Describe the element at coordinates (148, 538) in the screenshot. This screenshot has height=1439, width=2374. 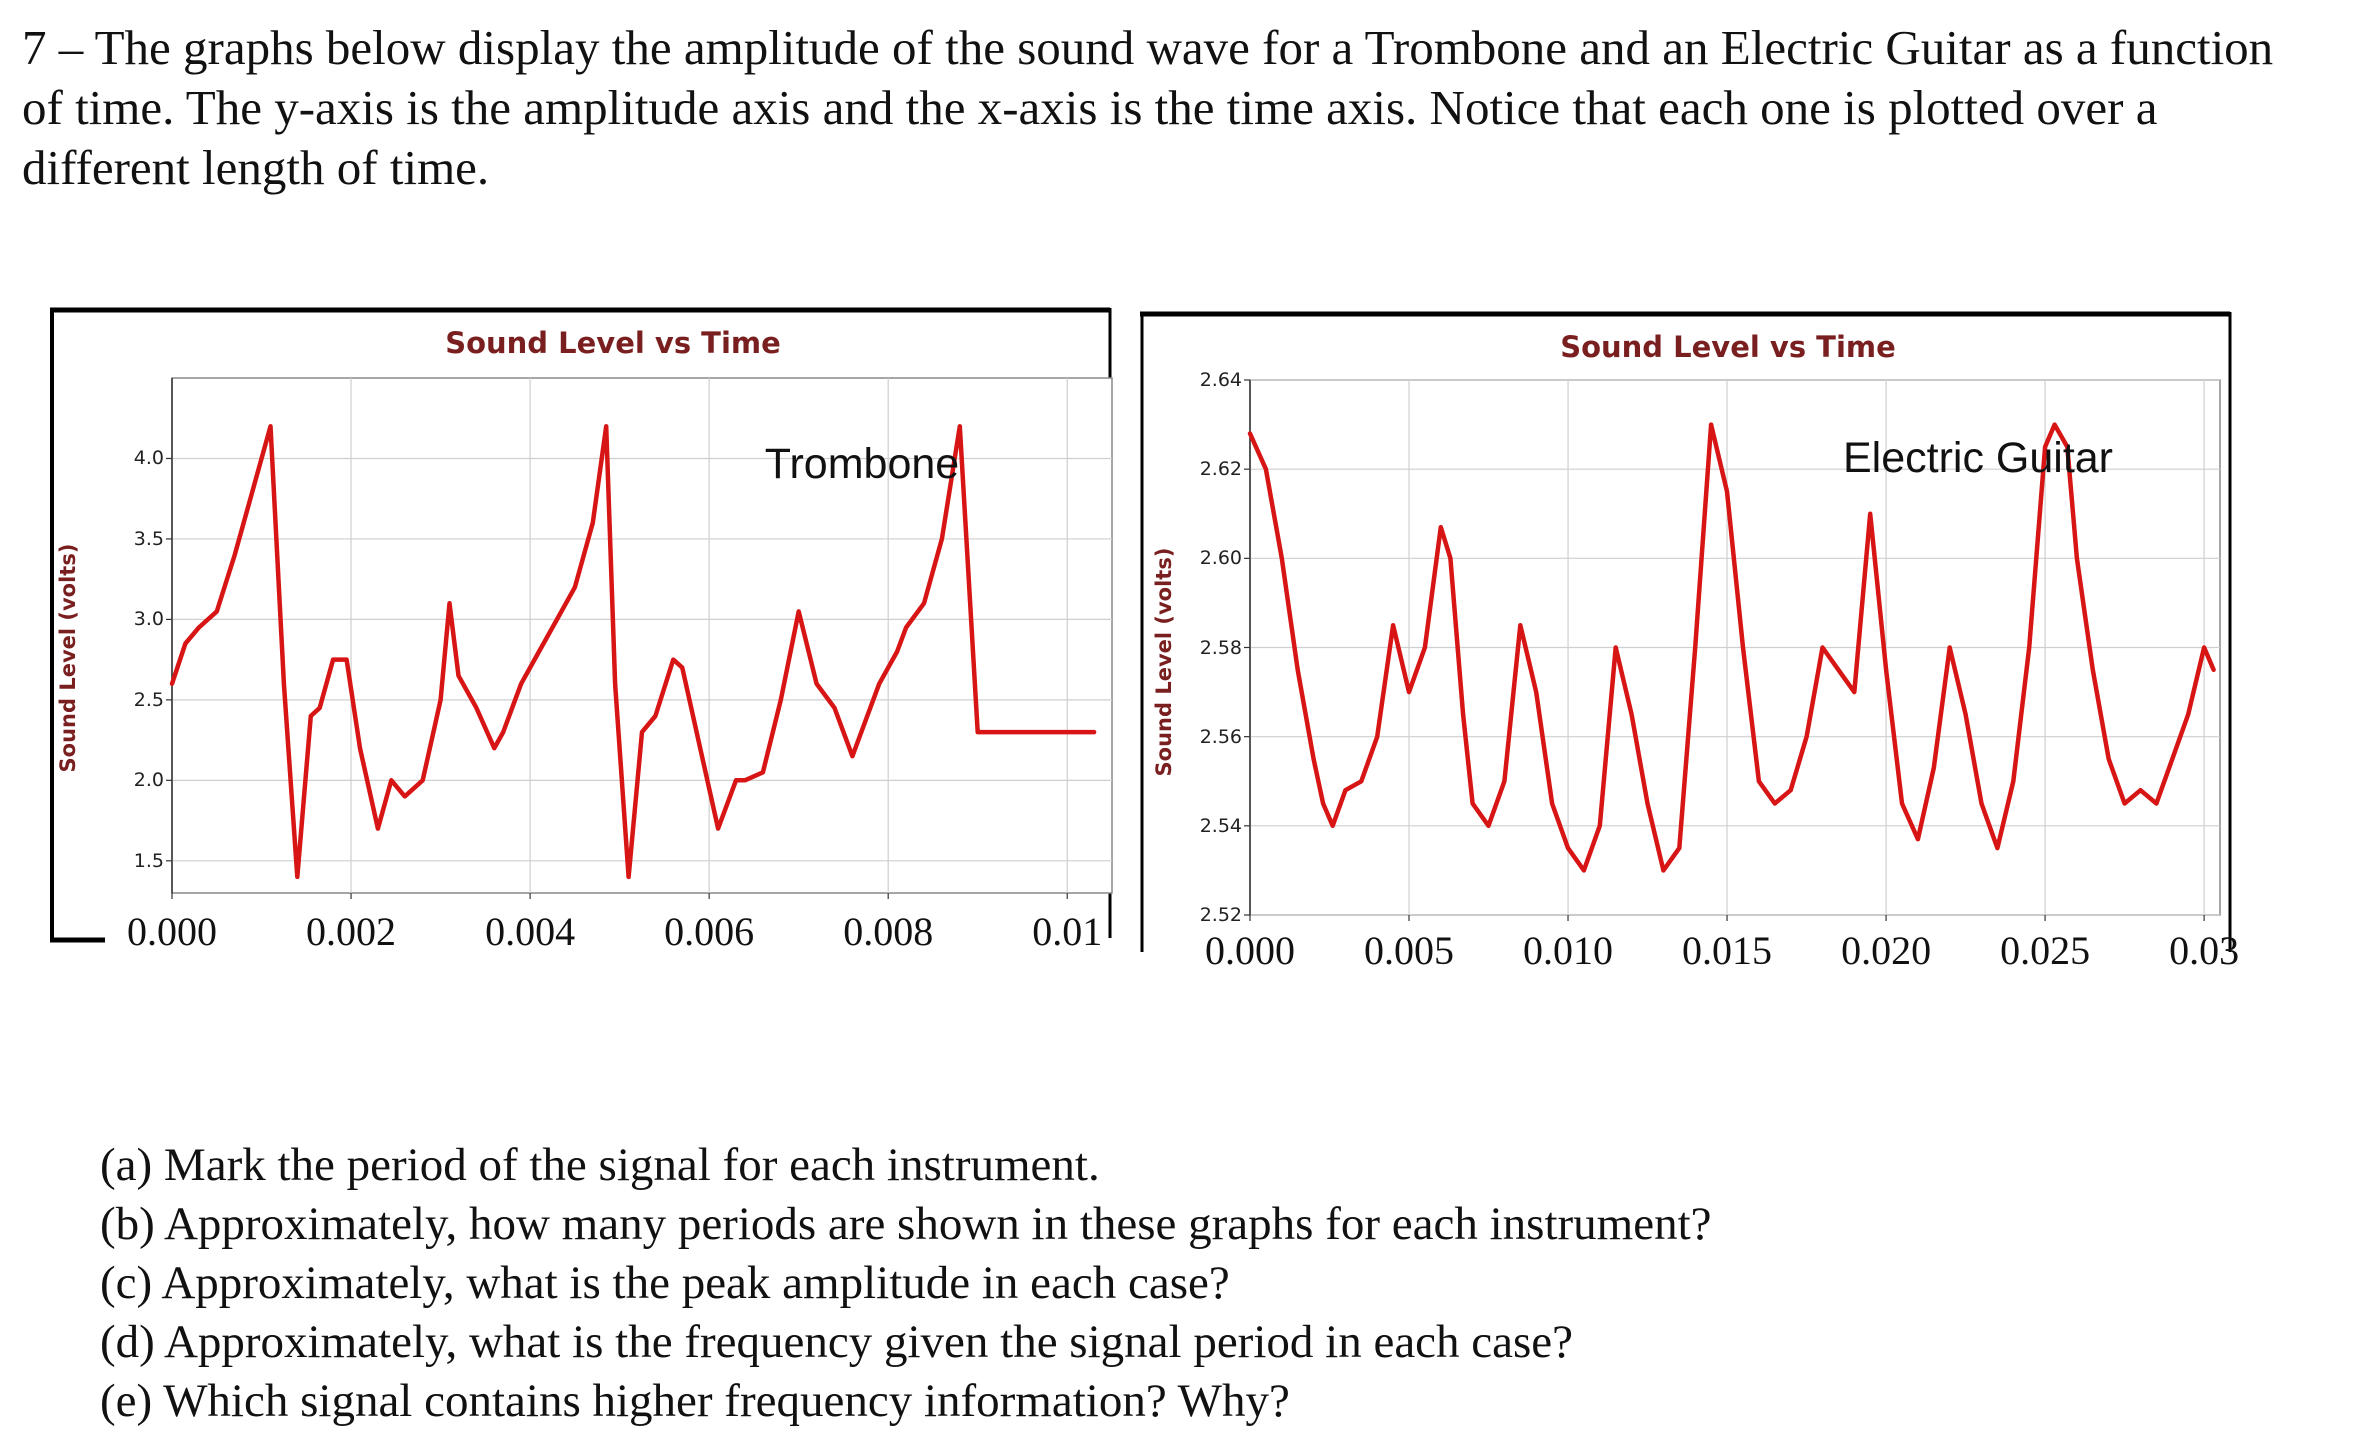
I see `y-tick-label: 3.5` at that location.